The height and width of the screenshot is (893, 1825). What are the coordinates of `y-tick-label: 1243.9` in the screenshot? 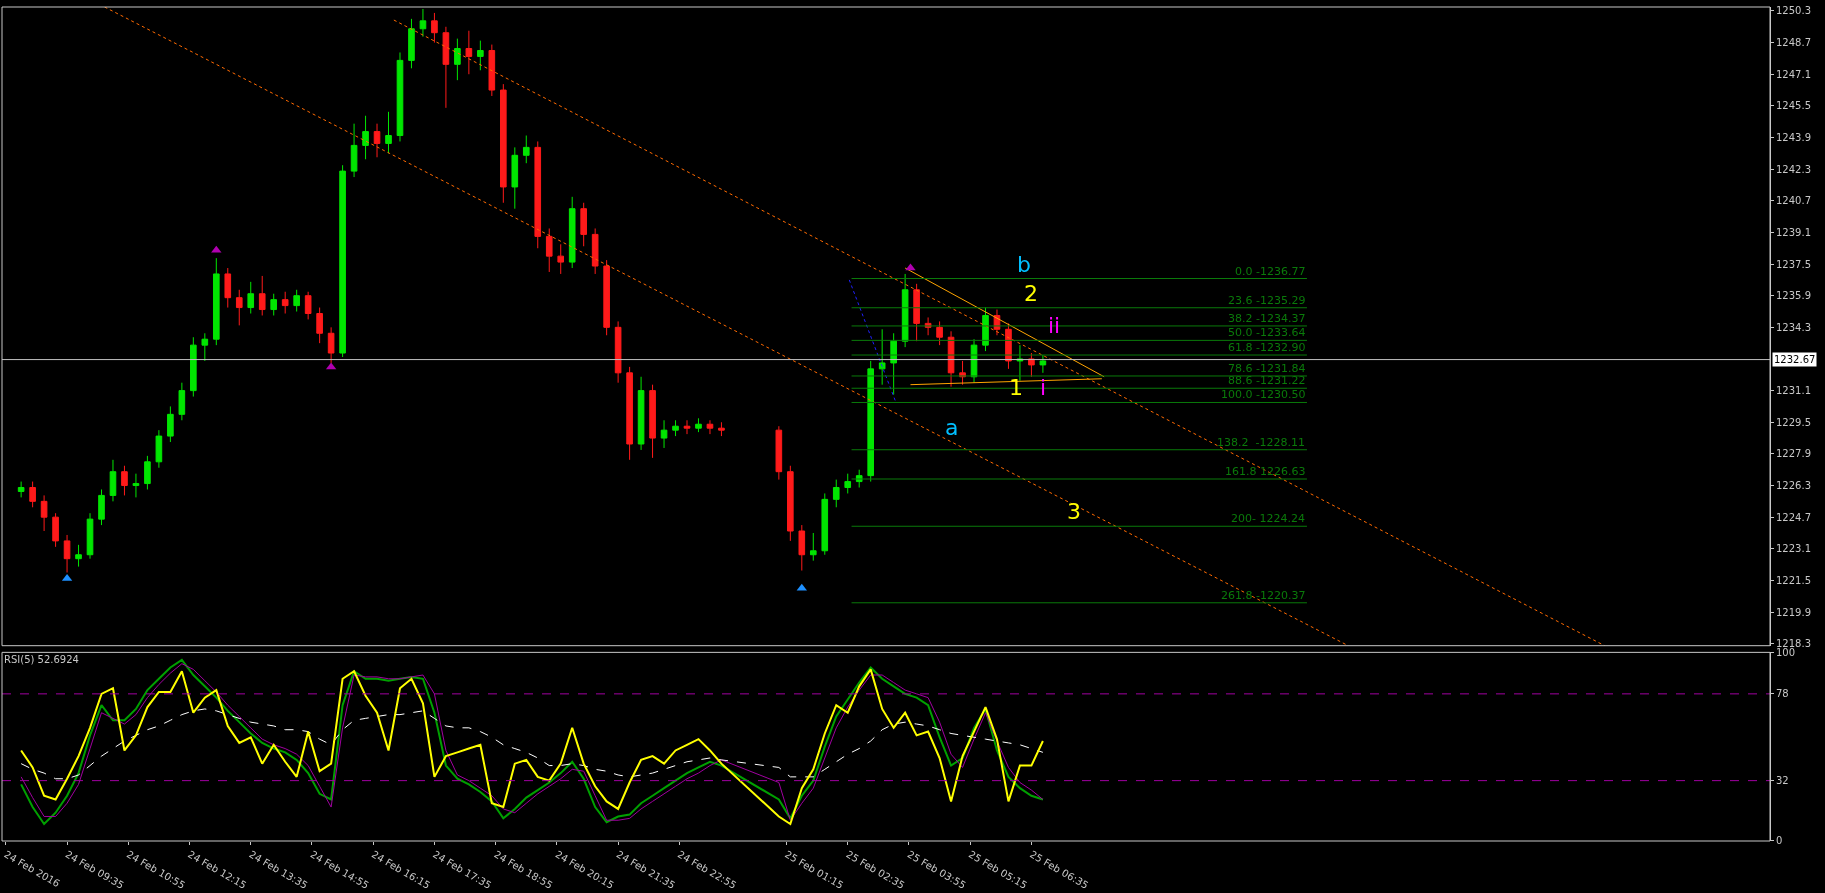 It's located at (1793, 138).